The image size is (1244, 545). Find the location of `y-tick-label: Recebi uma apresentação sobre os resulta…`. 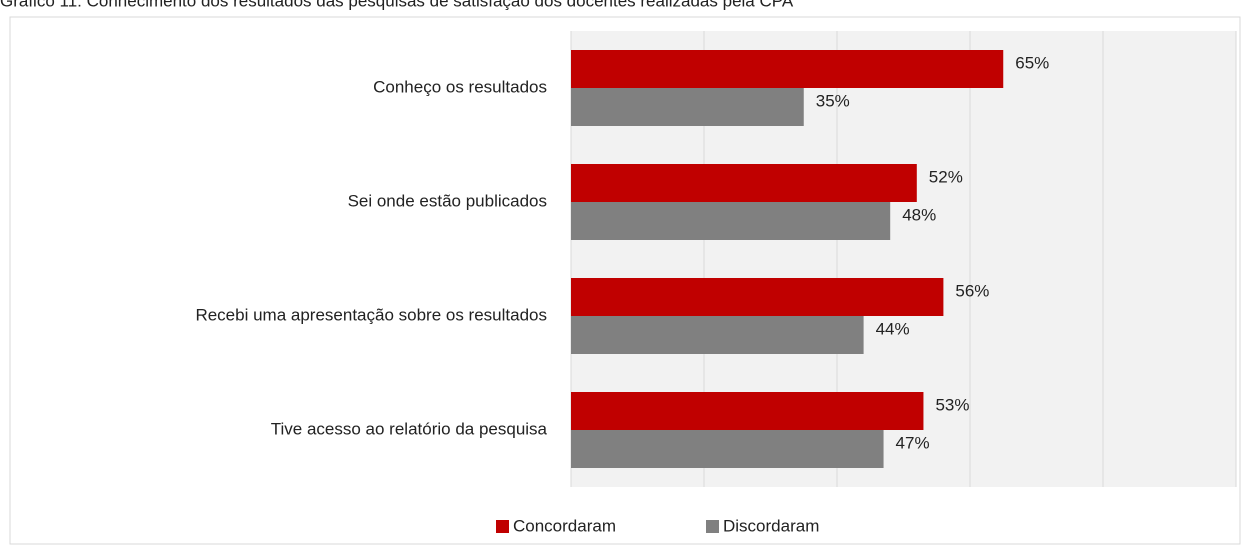

y-tick-label: Recebi uma apresentação sobre os resulta… is located at coordinates (371, 314).